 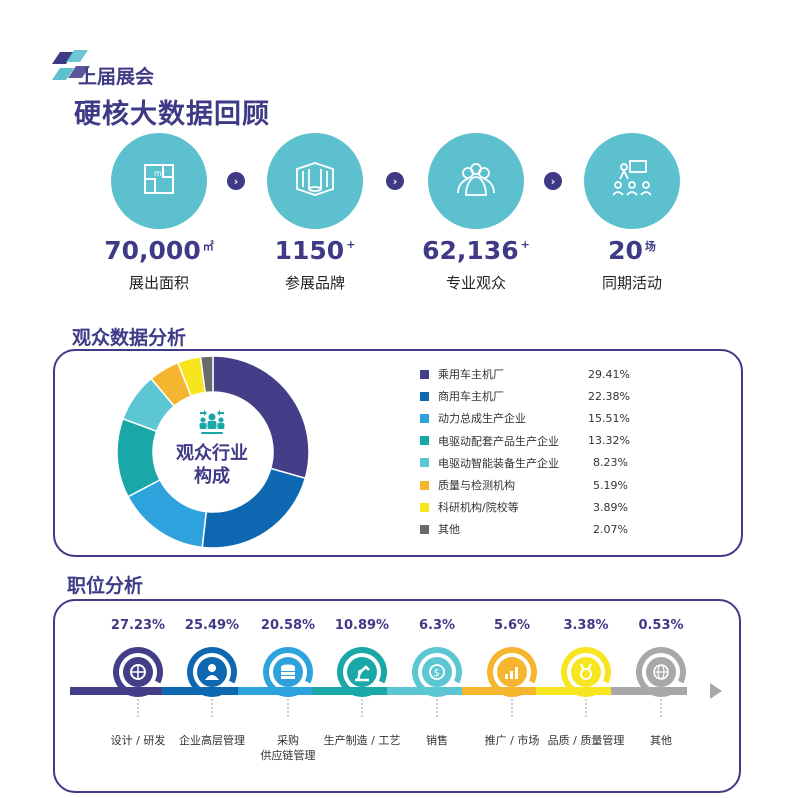 I want to click on legend-item: 商用车主机厂 22.38%, so click(x=525, y=396).